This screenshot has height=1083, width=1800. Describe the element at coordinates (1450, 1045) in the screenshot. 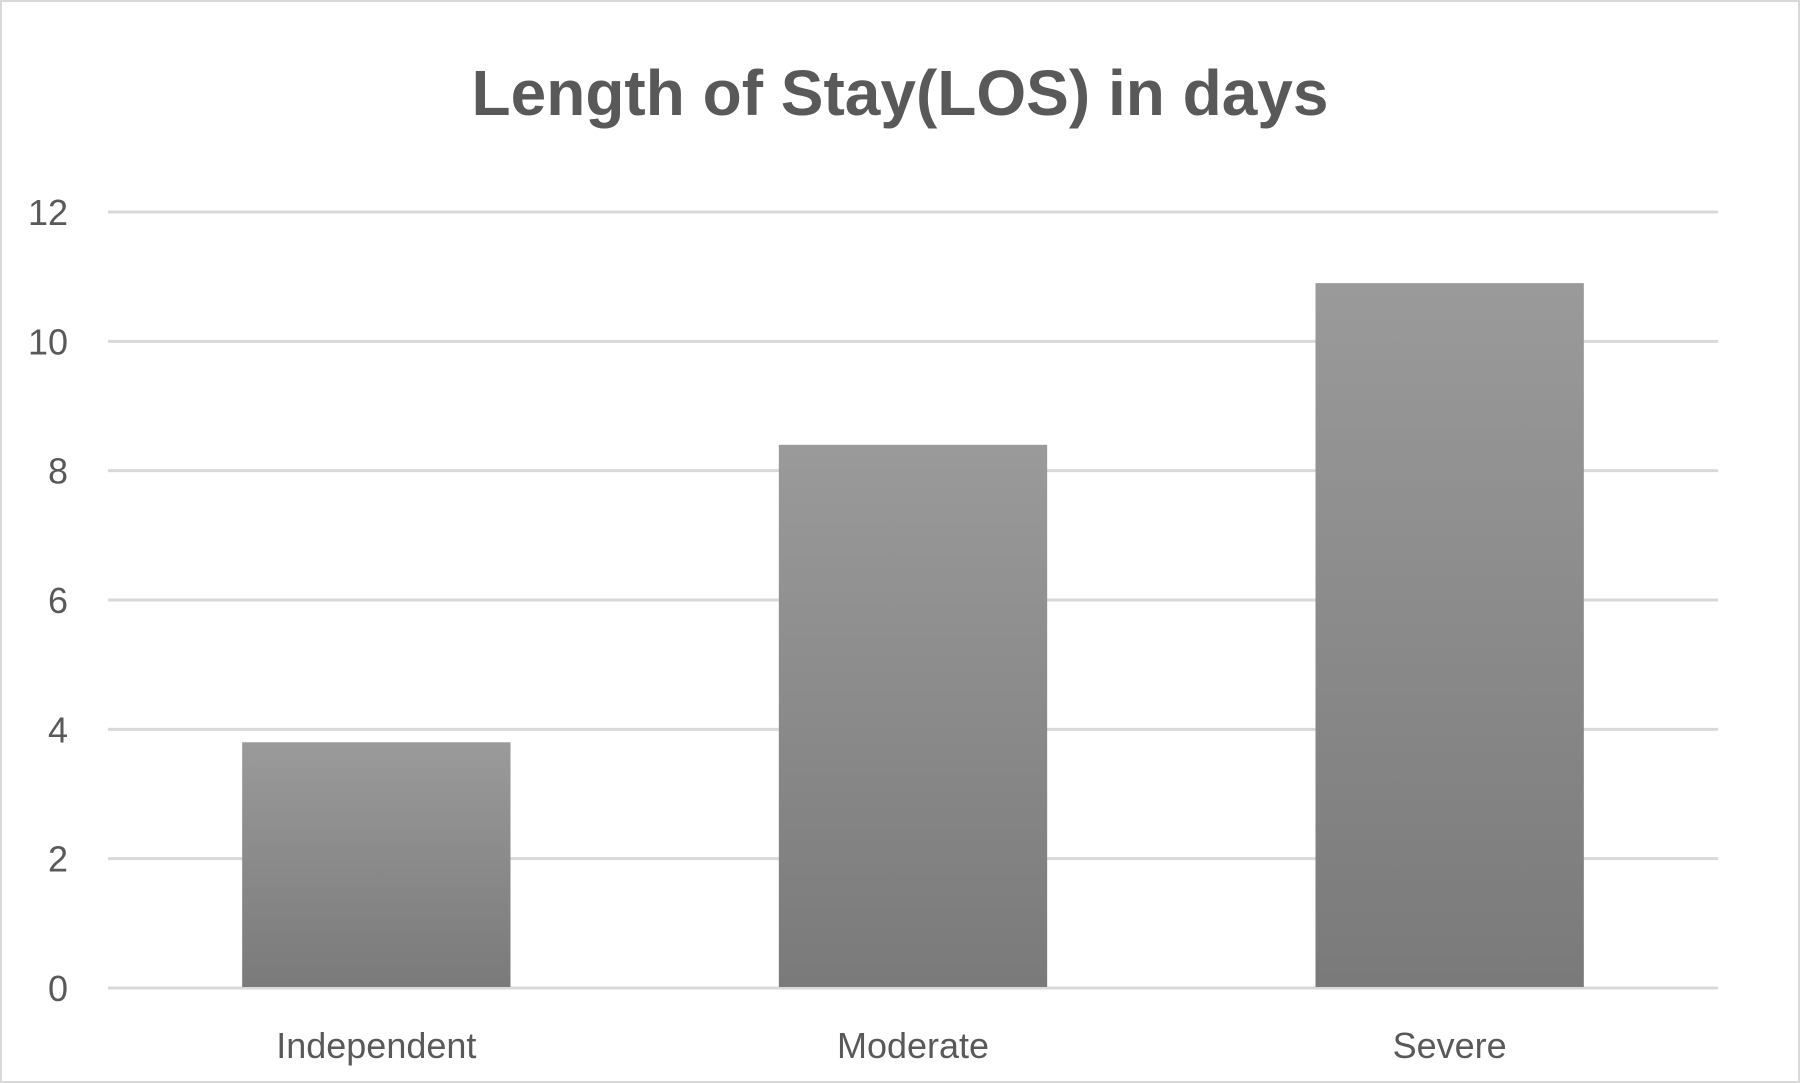

I see `x-tick-label-severe: Severe` at that location.